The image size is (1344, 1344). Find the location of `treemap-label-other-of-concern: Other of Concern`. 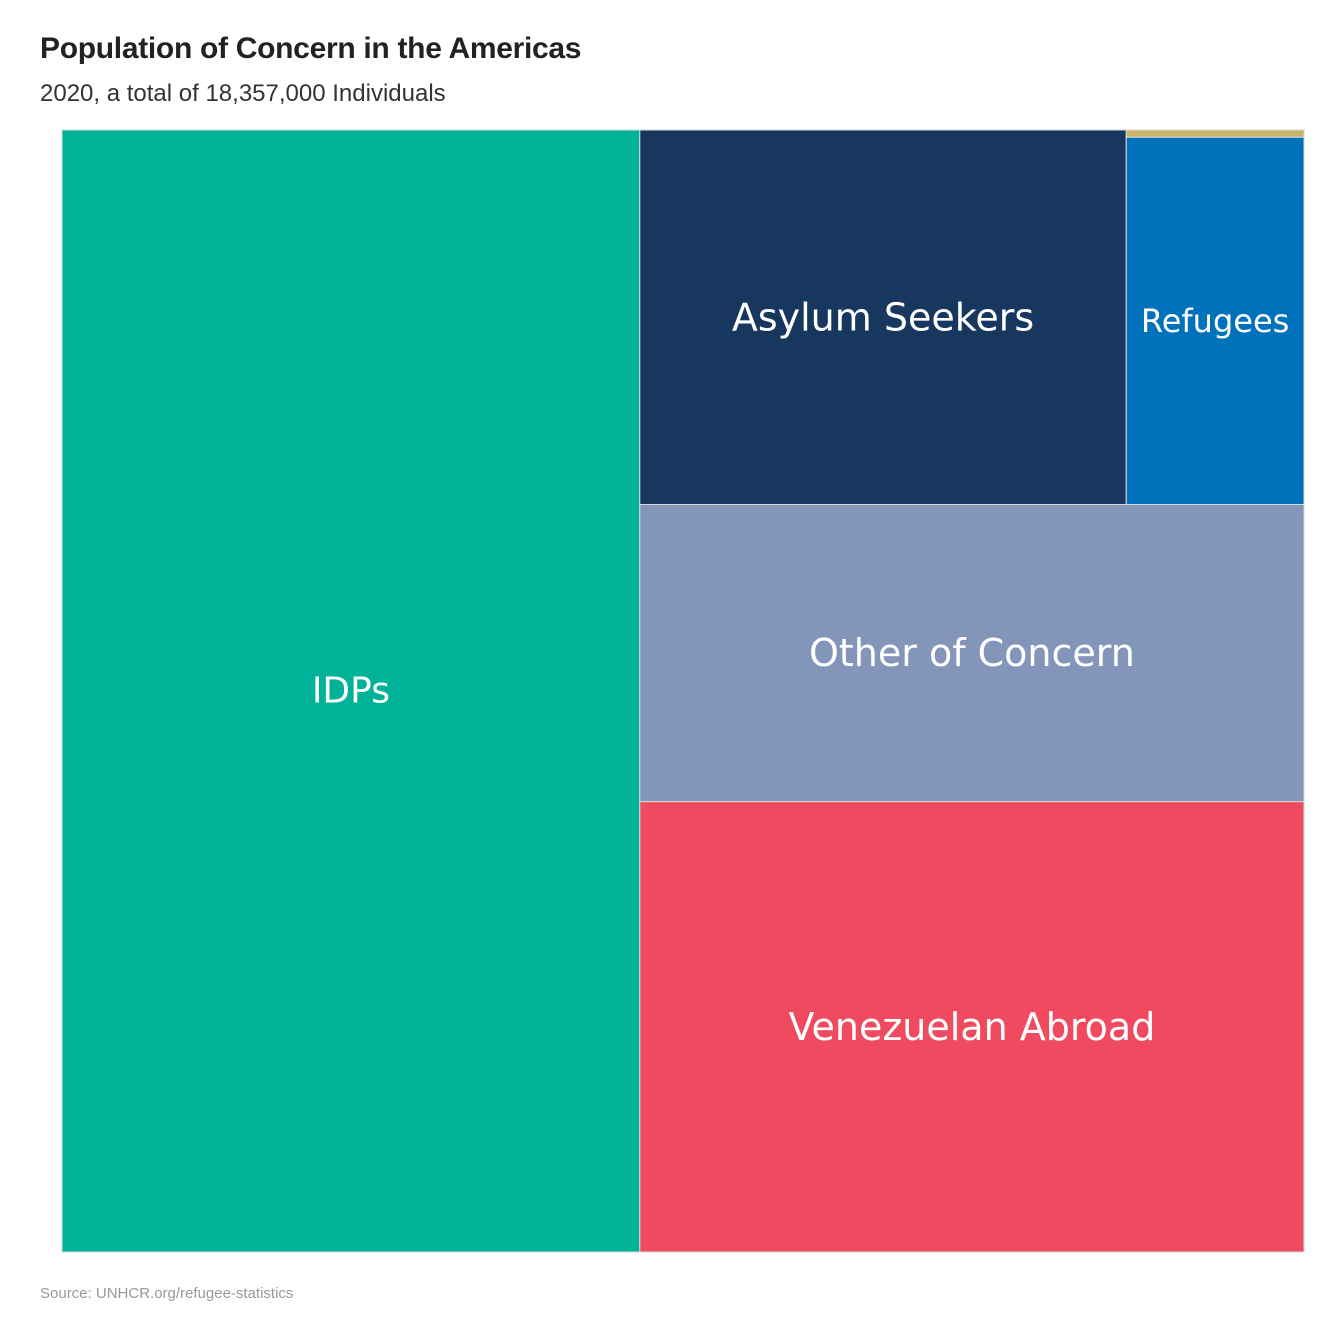

treemap-label-other-of-concern: Other of Concern is located at coordinates (972, 653).